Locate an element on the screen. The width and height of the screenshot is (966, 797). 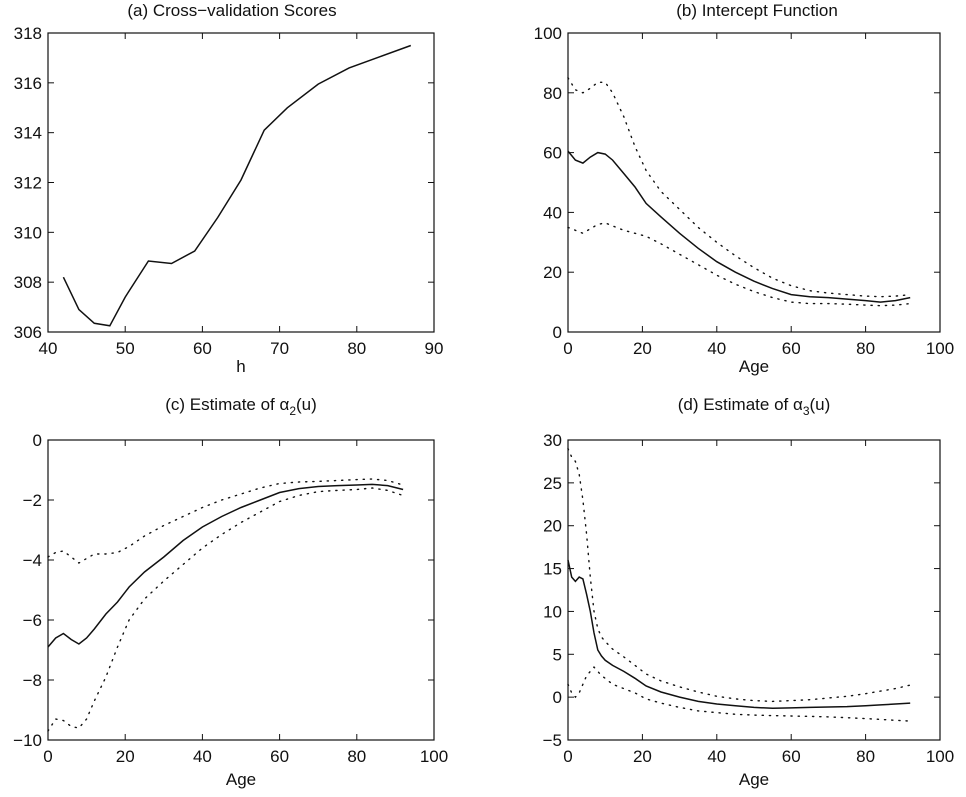
panel-a-line is located at coordinates (237, 185).